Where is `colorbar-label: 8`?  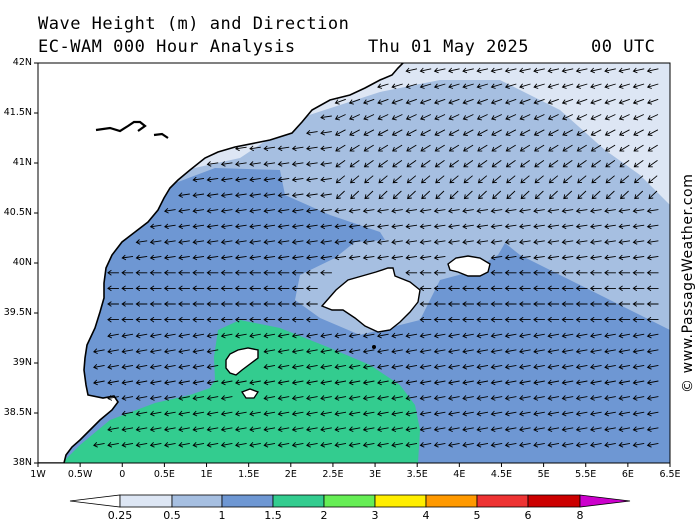 colorbar-label: 8 is located at coordinates (580, 515).